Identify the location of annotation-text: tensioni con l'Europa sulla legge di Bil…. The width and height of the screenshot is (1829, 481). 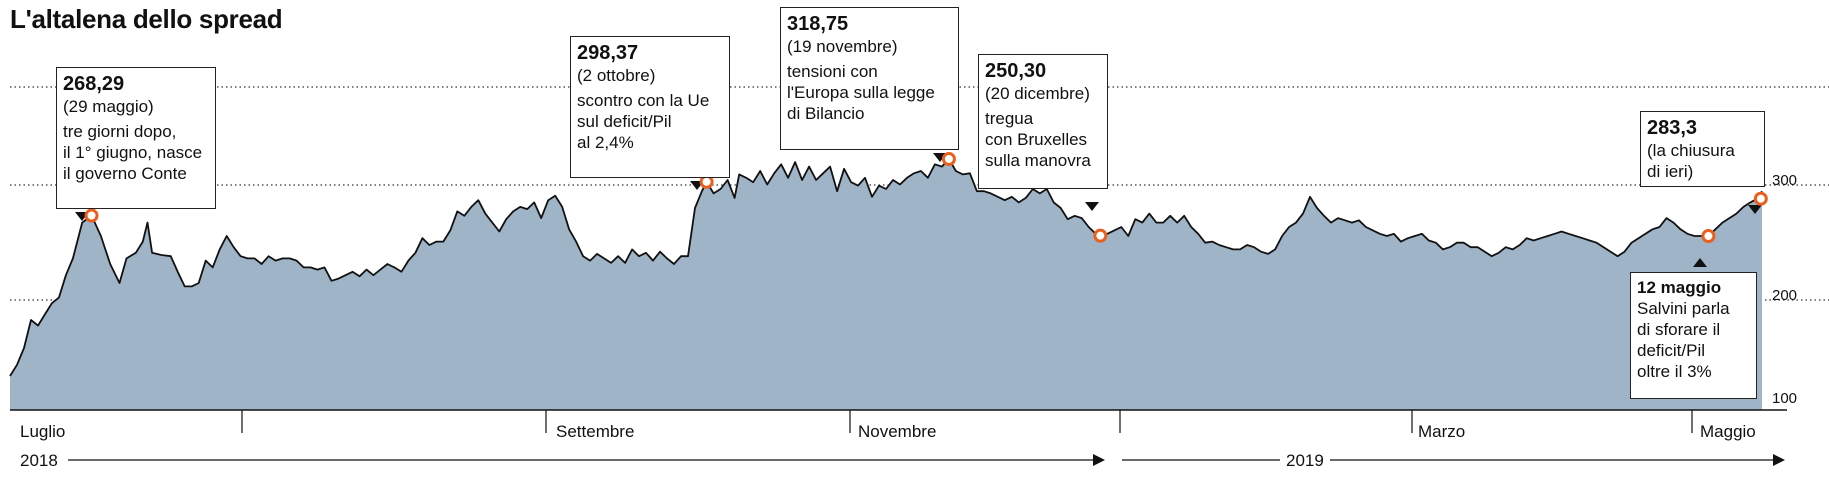
(861, 92).